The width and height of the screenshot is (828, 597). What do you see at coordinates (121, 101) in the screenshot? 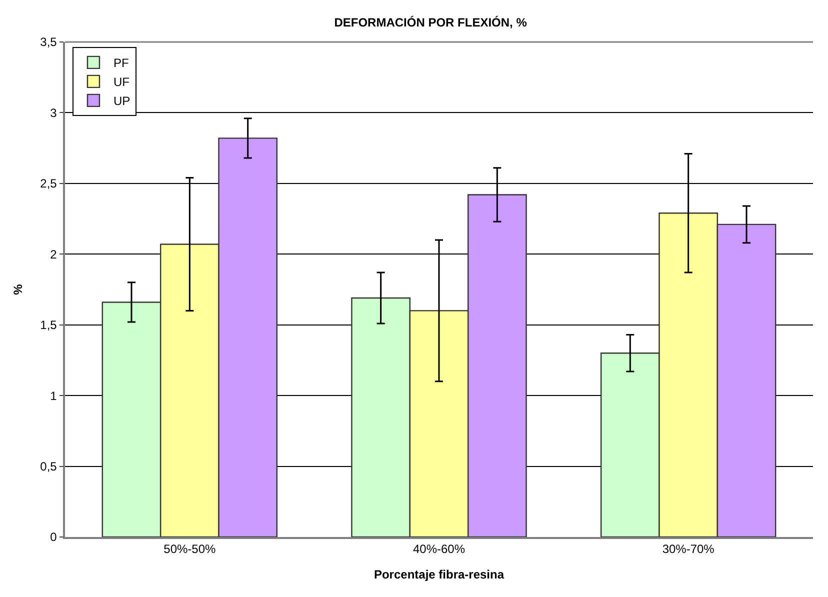
I see `legend-label: UP` at bounding box center [121, 101].